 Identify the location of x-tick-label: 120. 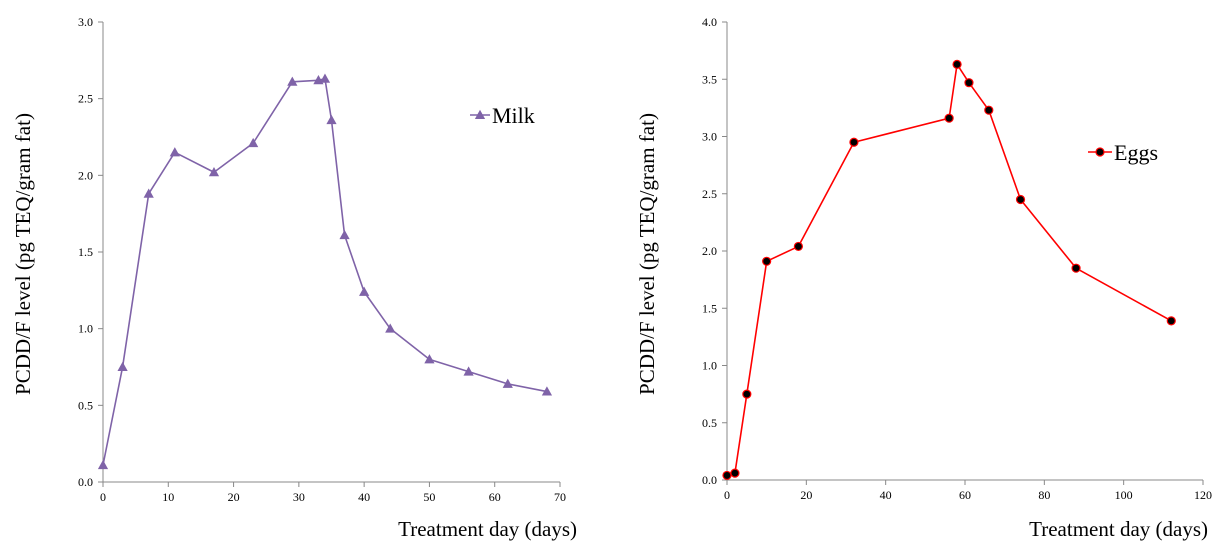
(1203, 495).